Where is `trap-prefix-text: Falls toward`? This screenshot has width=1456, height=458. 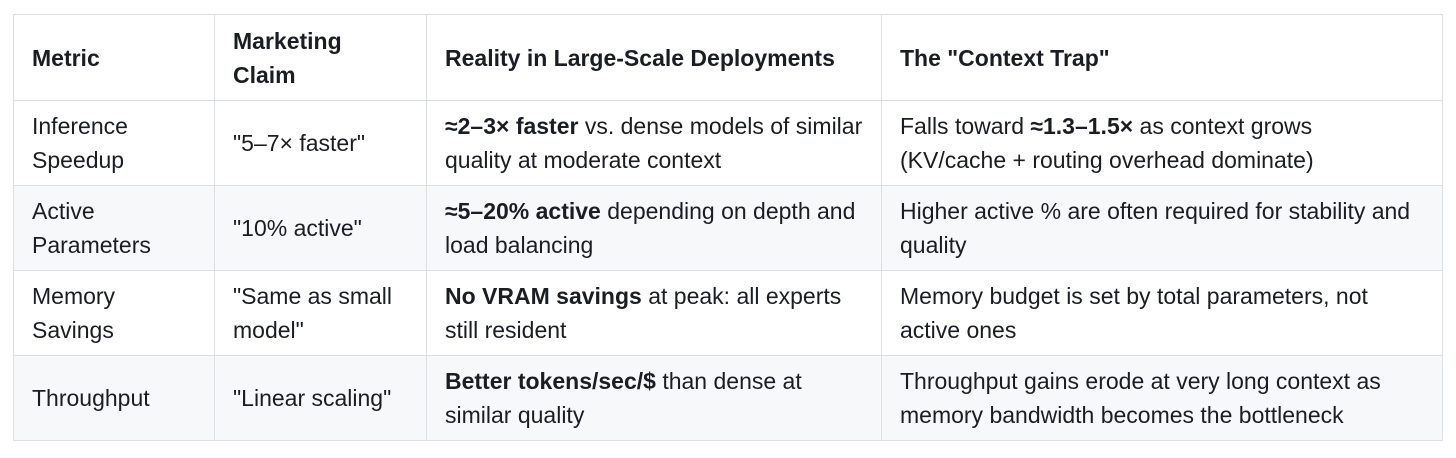 trap-prefix-text: Falls toward is located at coordinates (965, 126).